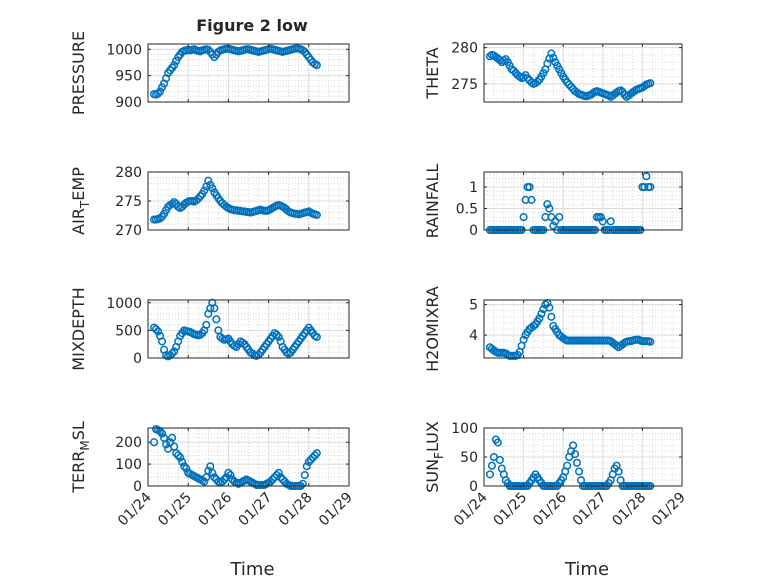  I want to click on y-tick-label: 280, so click(128, 173).